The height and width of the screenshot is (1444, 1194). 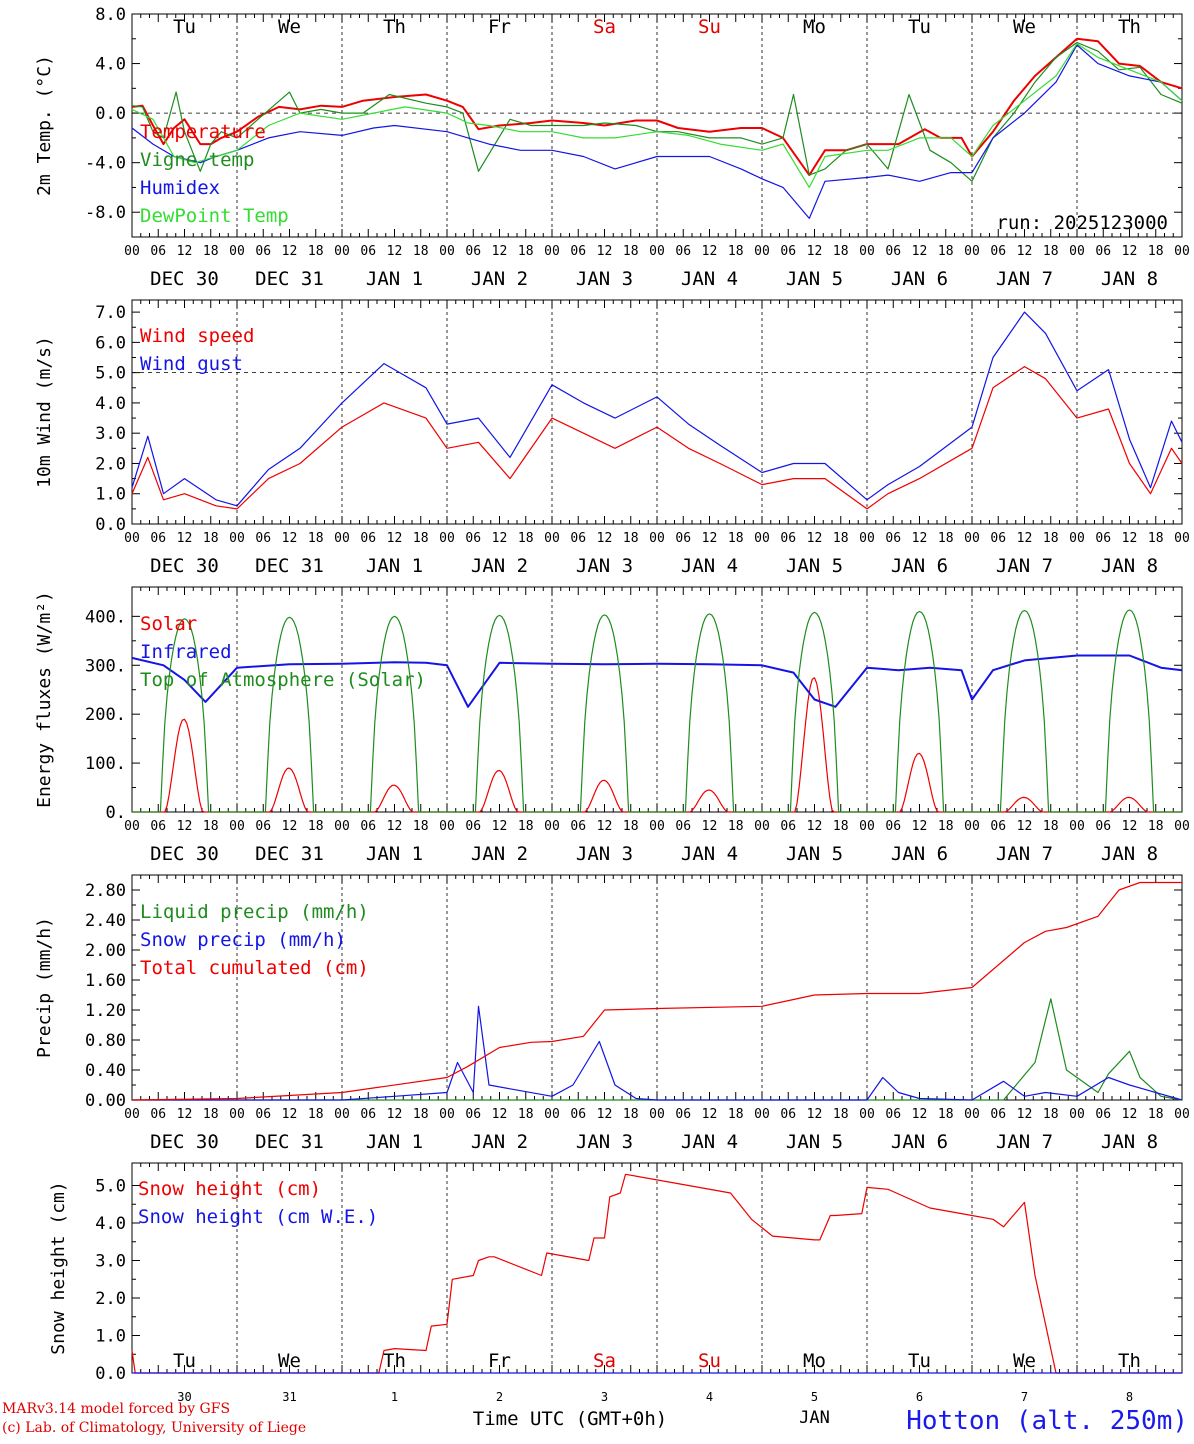 I want to click on y-tick-label: -8.0, so click(x=105, y=213).